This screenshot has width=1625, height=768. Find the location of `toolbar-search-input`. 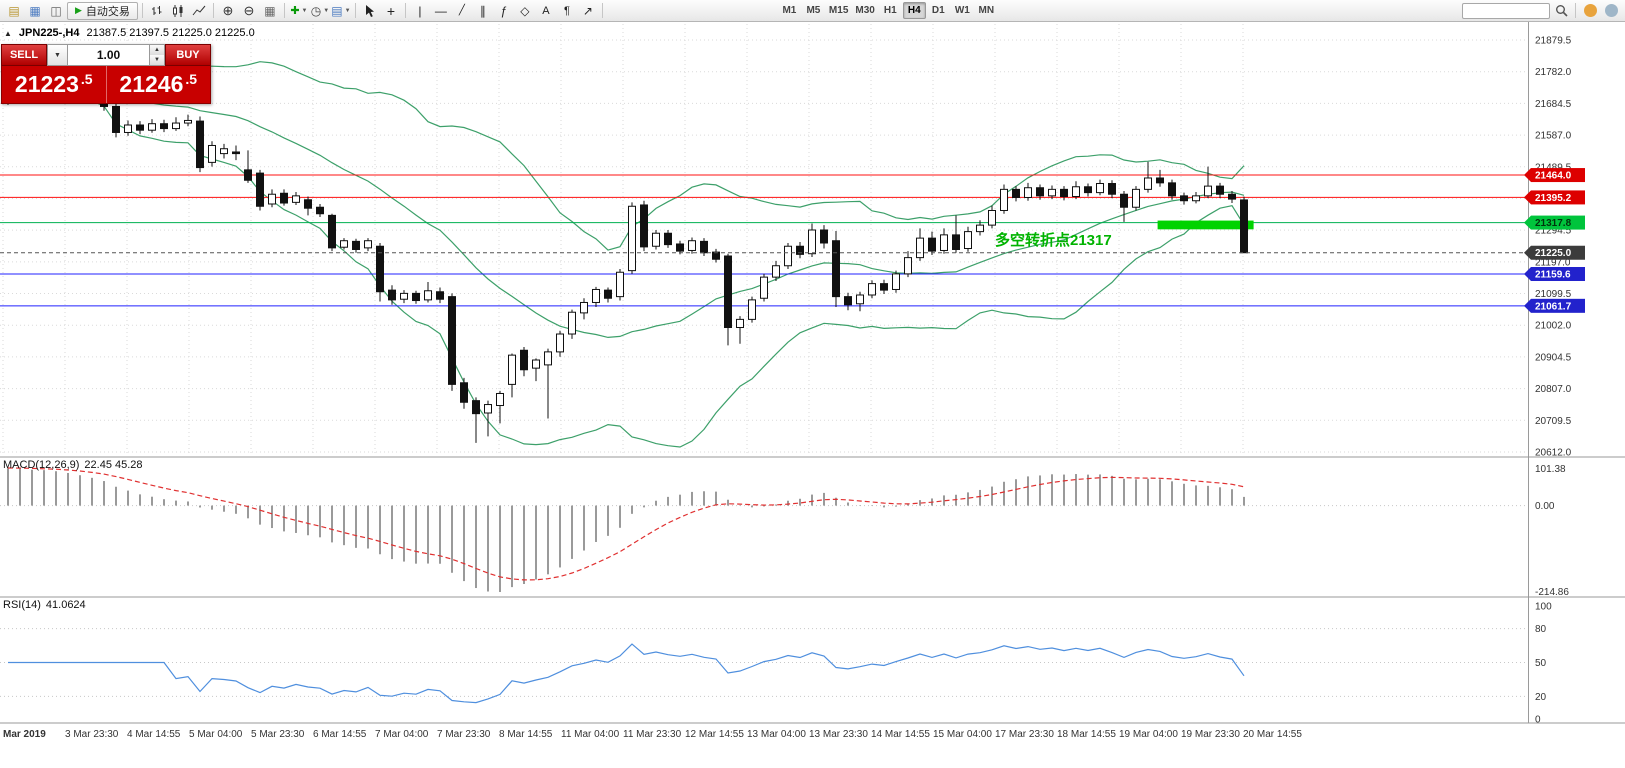

toolbar-search-input is located at coordinates (1506, 10).